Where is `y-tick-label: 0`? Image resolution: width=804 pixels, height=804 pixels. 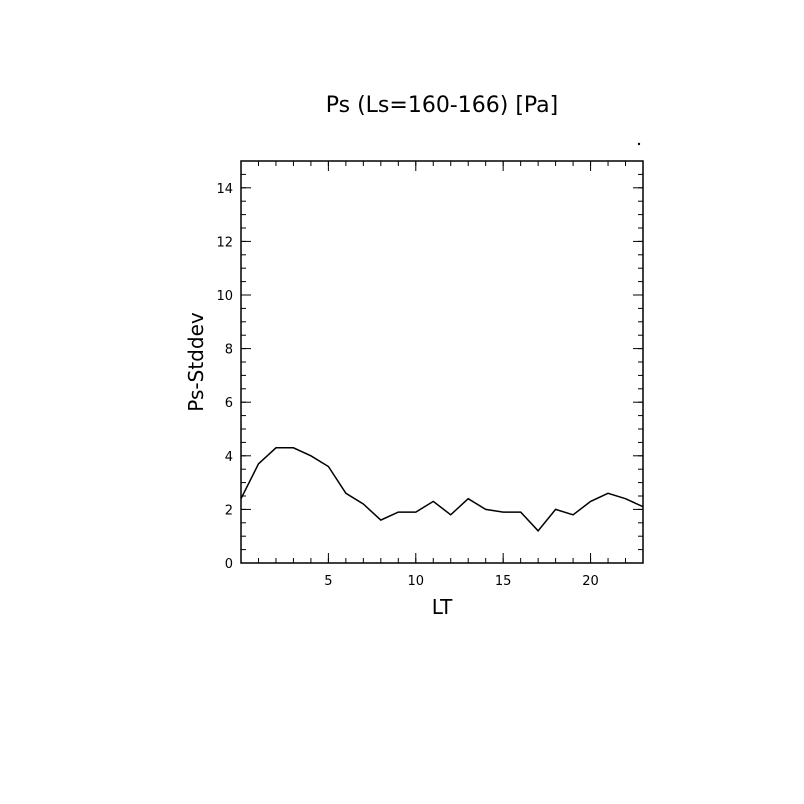 y-tick-label: 0 is located at coordinates (229, 564).